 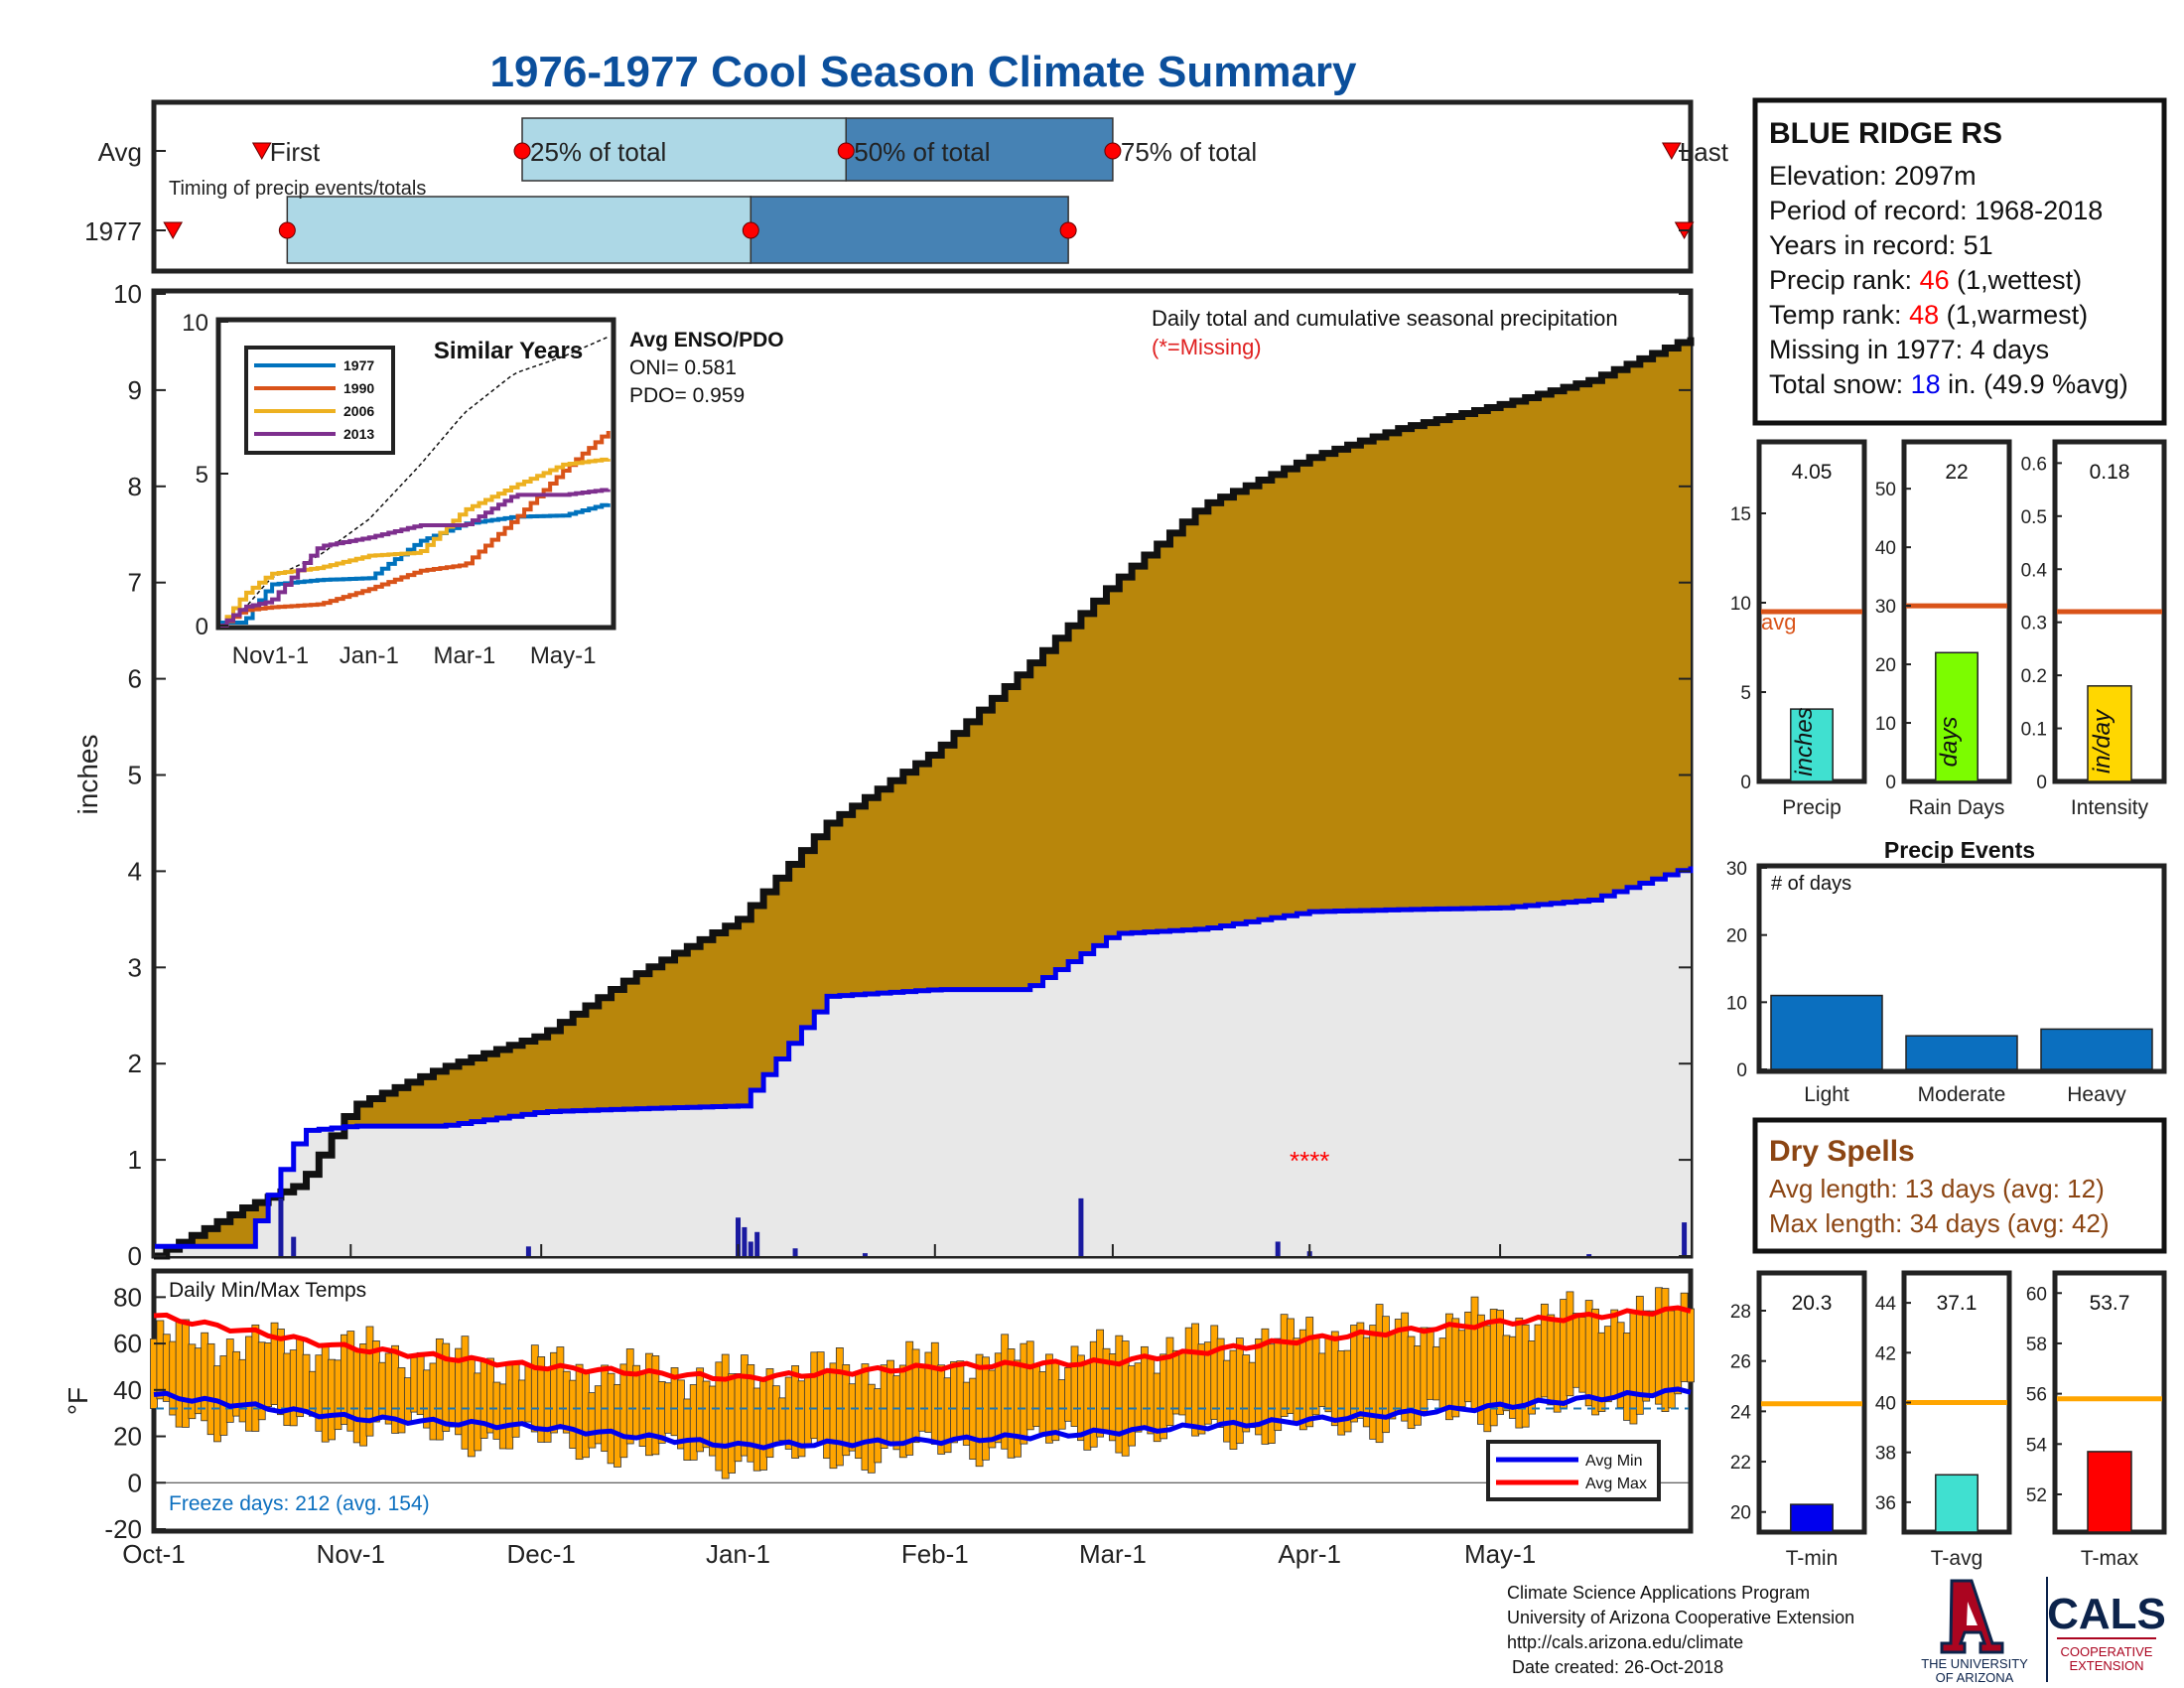 I want to click on tavg-y-tick-label-4: 44, so click(x=1886, y=1304).